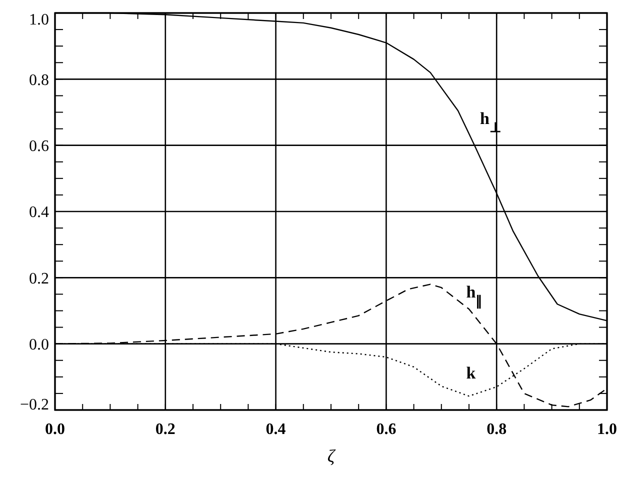  What do you see at coordinates (39, 279) in the screenshot?
I see `y-tick-label: 0.2` at bounding box center [39, 279].